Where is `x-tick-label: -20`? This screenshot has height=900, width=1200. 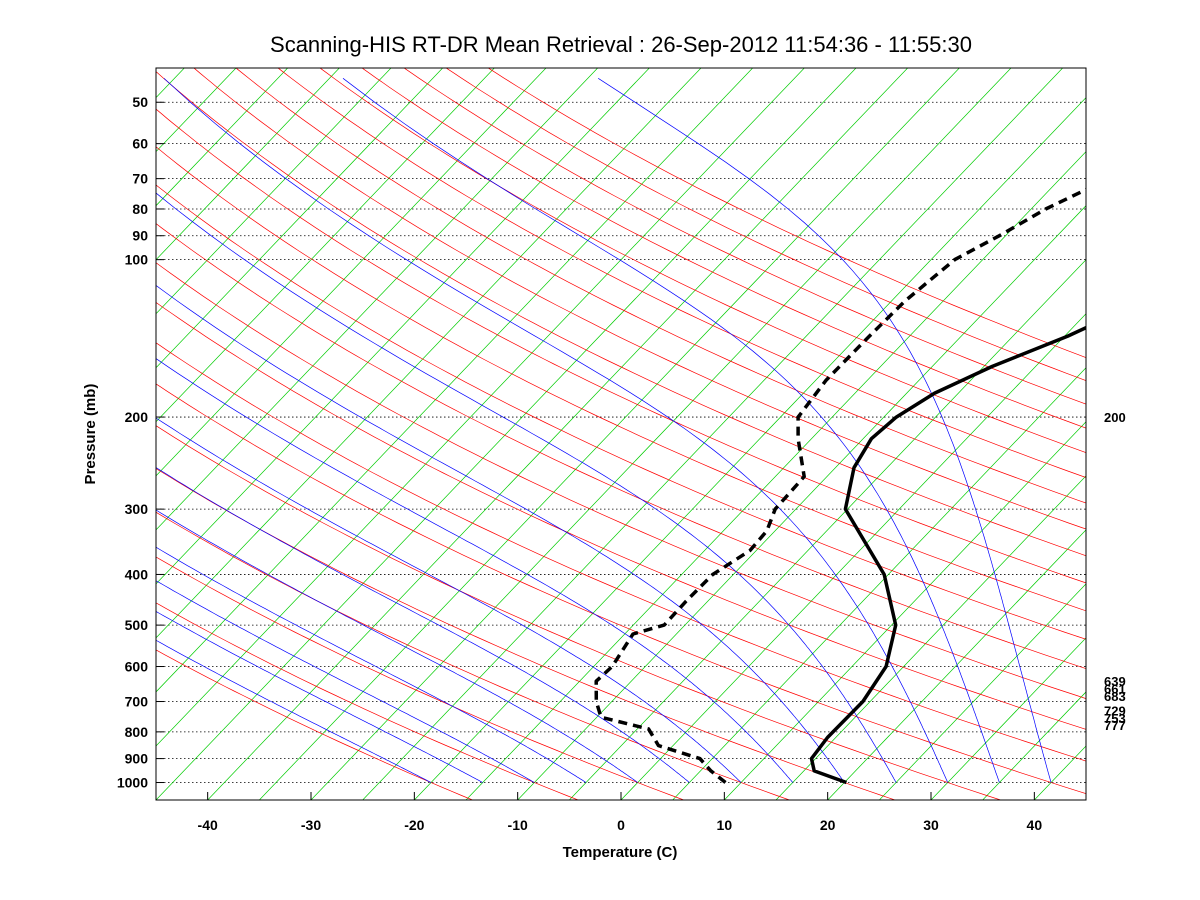 x-tick-label: -20 is located at coordinates (414, 825).